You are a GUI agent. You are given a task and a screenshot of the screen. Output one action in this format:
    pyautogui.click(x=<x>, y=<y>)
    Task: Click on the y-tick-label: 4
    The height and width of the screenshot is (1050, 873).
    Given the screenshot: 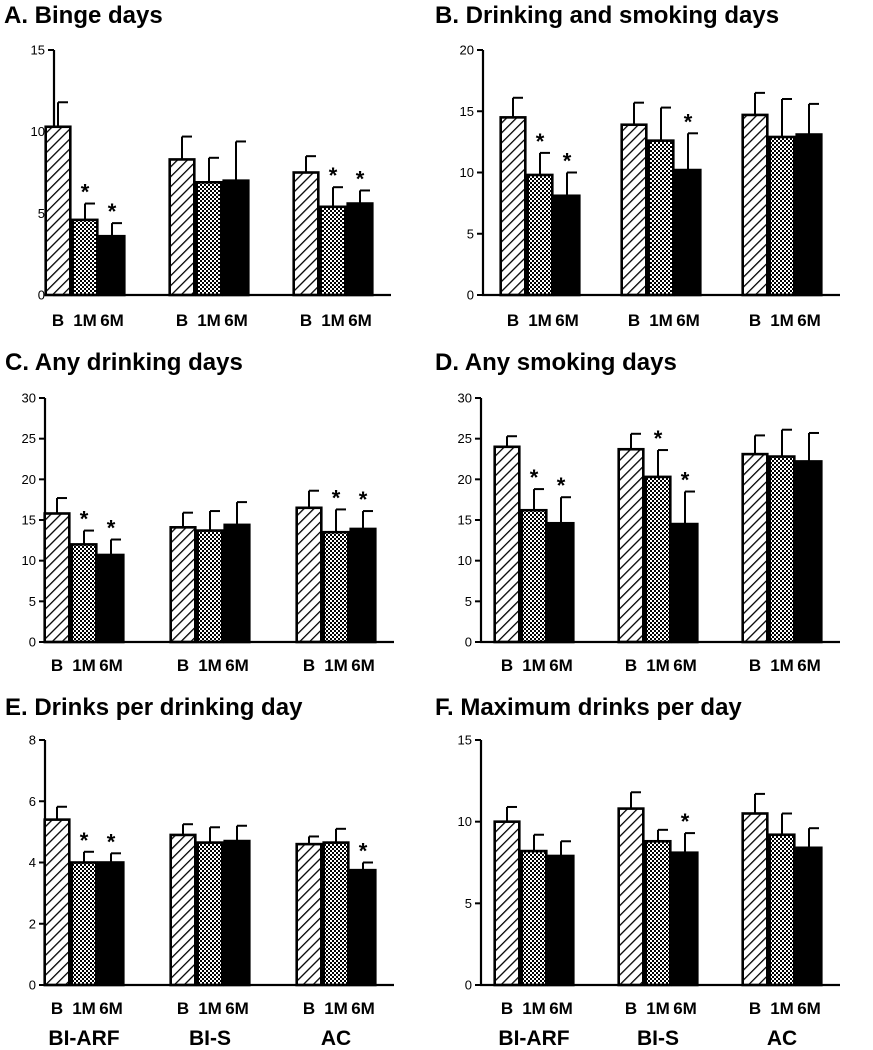 What is the action you would take?
    pyautogui.click(x=32, y=862)
    